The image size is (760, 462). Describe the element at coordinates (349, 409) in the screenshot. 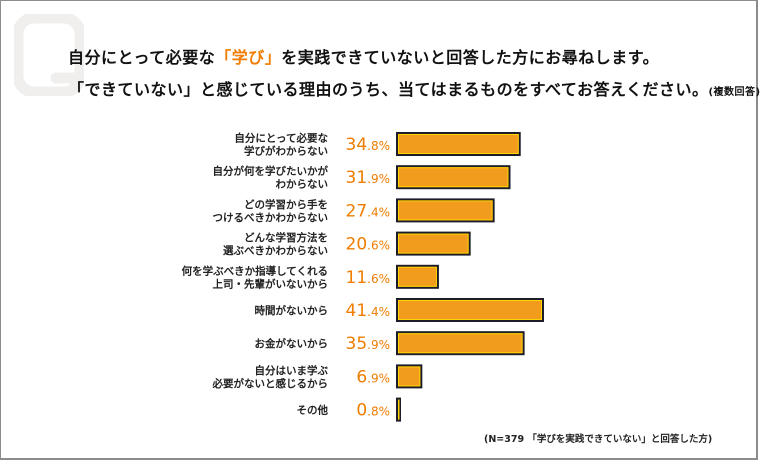

I see `bar-row: 0.8% その他` at that location.